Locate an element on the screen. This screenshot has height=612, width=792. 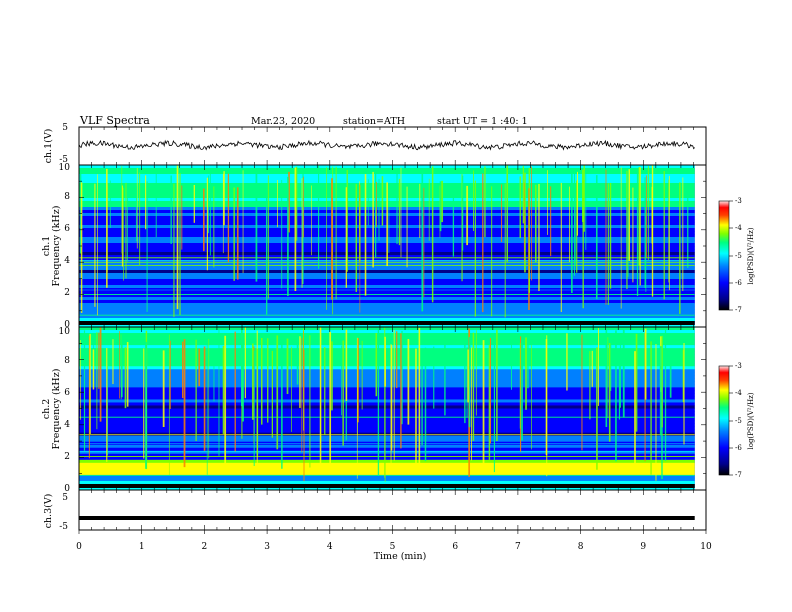
x-tick-labels: 0 1 2 3 4 5 6 7 8 9 10 is located at coordinates (394, 547).